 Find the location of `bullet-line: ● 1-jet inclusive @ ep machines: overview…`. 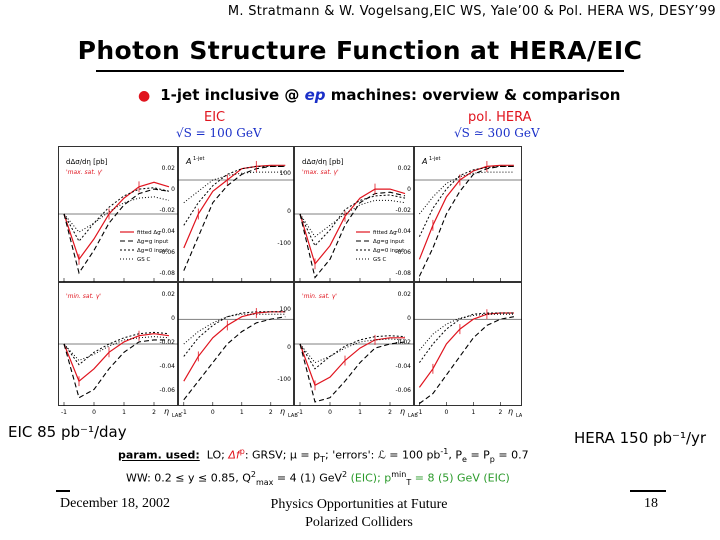

bullet-line: ● 1-jet inclusive @ ep machines: overview… is located at coordinates (379, 95).